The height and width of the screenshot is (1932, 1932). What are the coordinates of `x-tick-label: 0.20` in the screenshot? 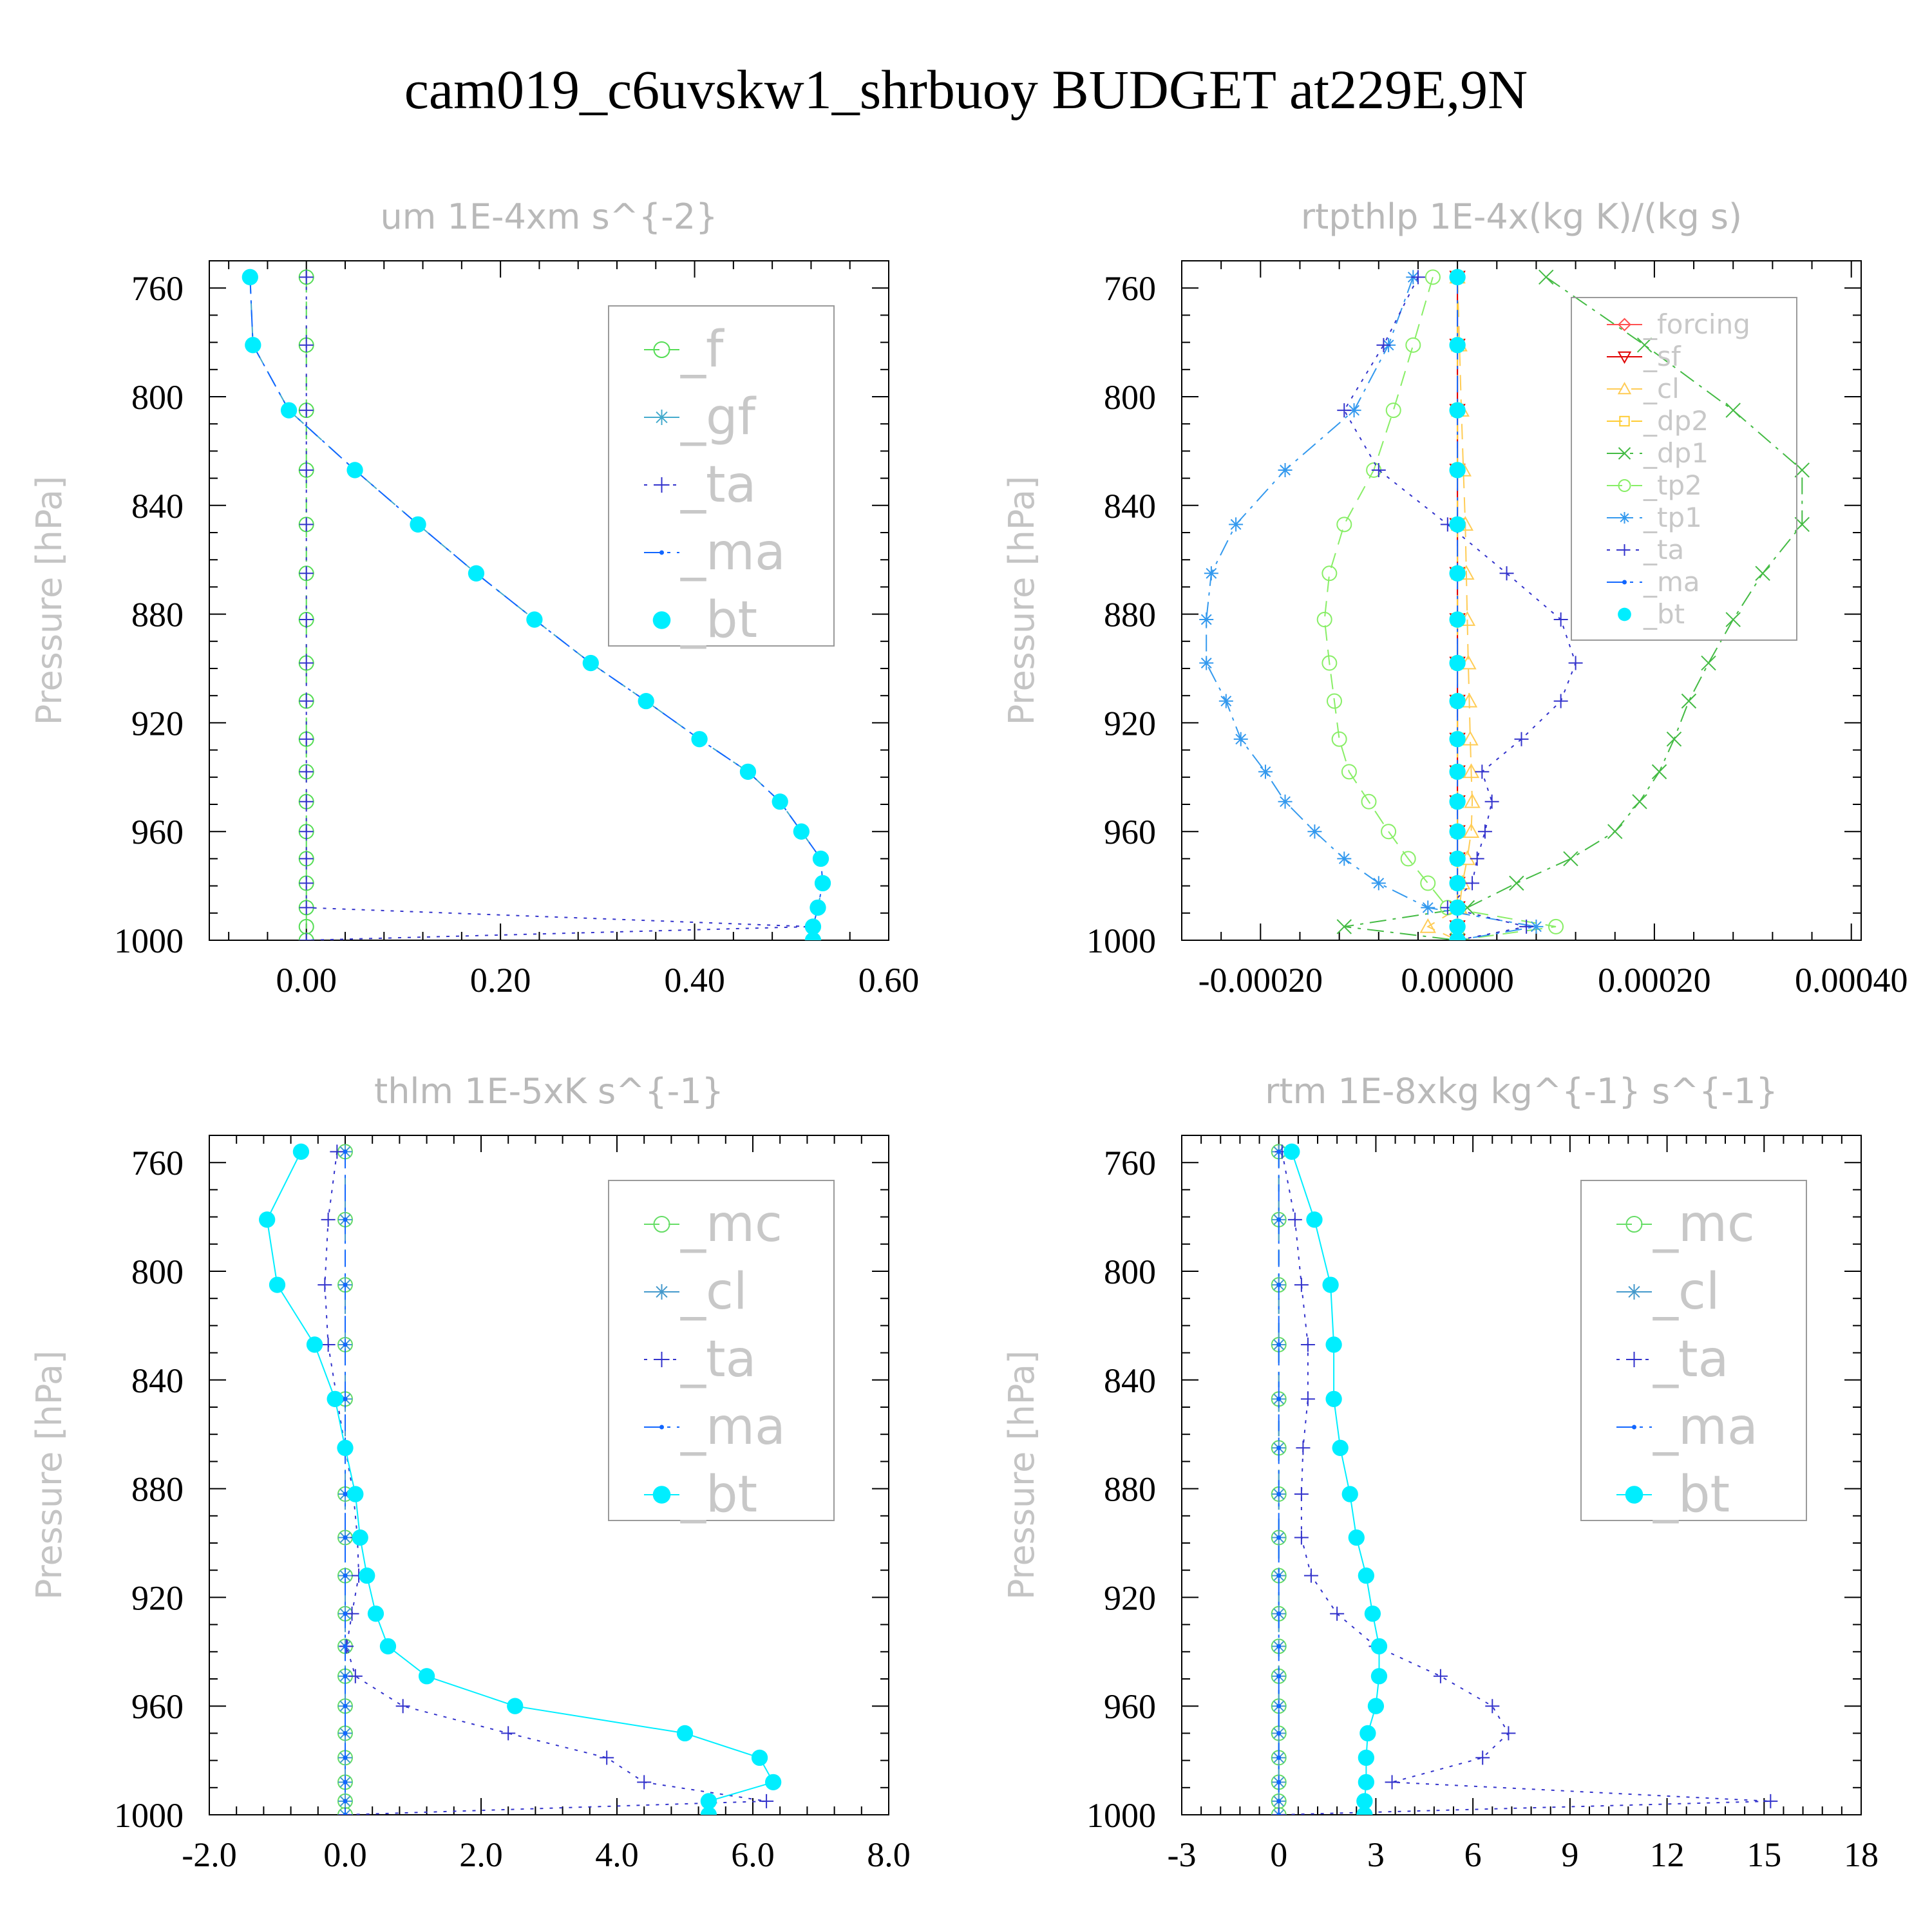 It's located at (500, 980).